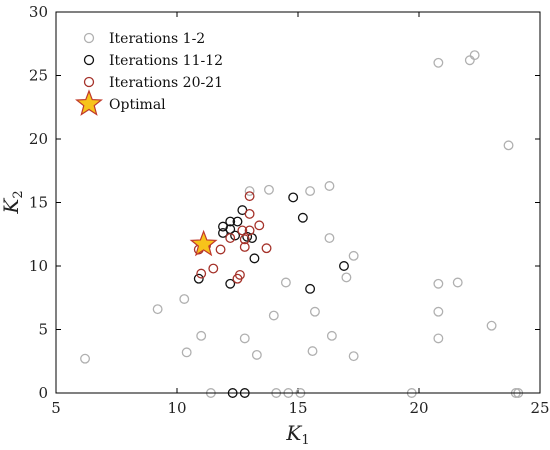 The height and width of the screenshot is (450, 550). Describe the element at coordinates (43, 393) in the screenshot. I see `y-tick-label: 0` at that location.